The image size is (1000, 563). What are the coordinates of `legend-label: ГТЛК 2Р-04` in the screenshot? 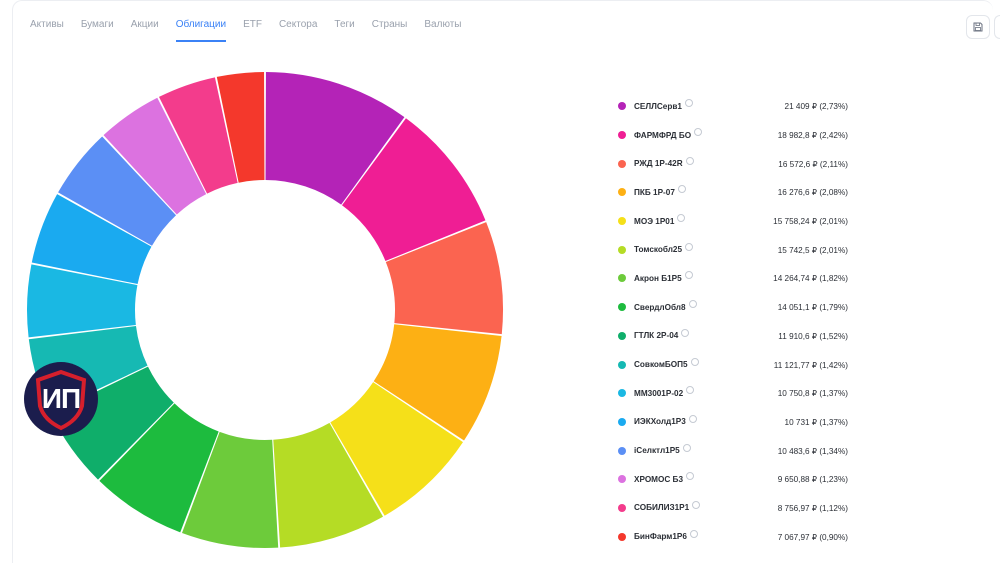 It's located at (656, 336).